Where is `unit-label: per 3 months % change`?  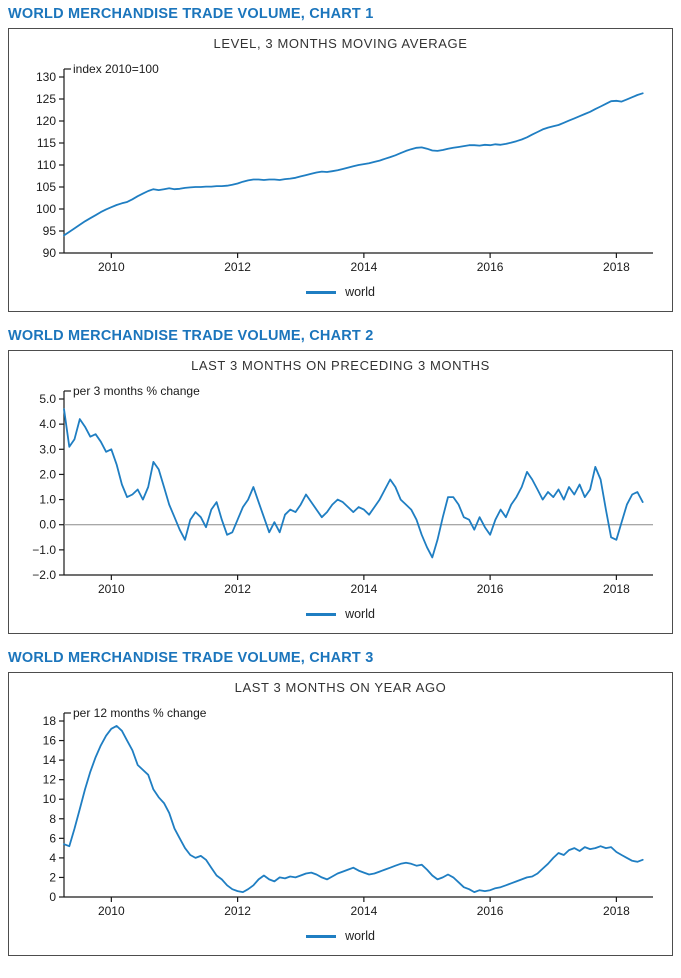 unit-label: per 3 months % change is located at coordinates (136, 391).